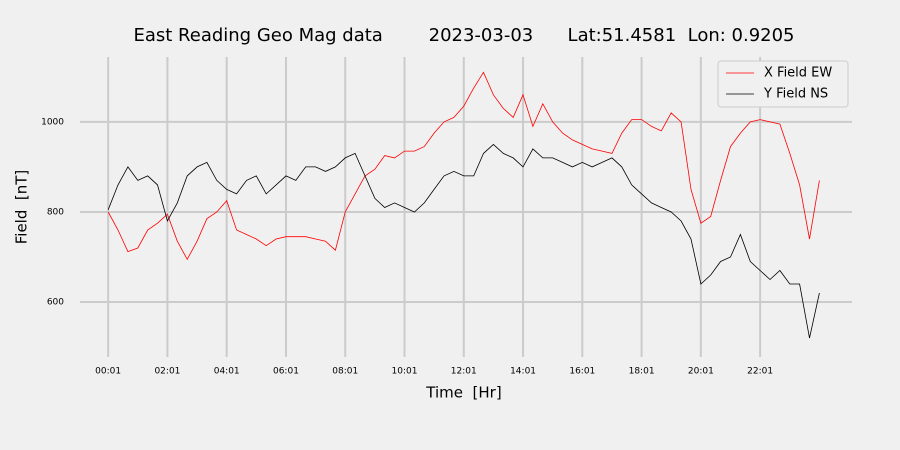 The height and width of the screenshot is (450, 900). Describe the element at coordinates (642, 372) in the screenshot. I see `x-tick-label: 18:01` at that location.